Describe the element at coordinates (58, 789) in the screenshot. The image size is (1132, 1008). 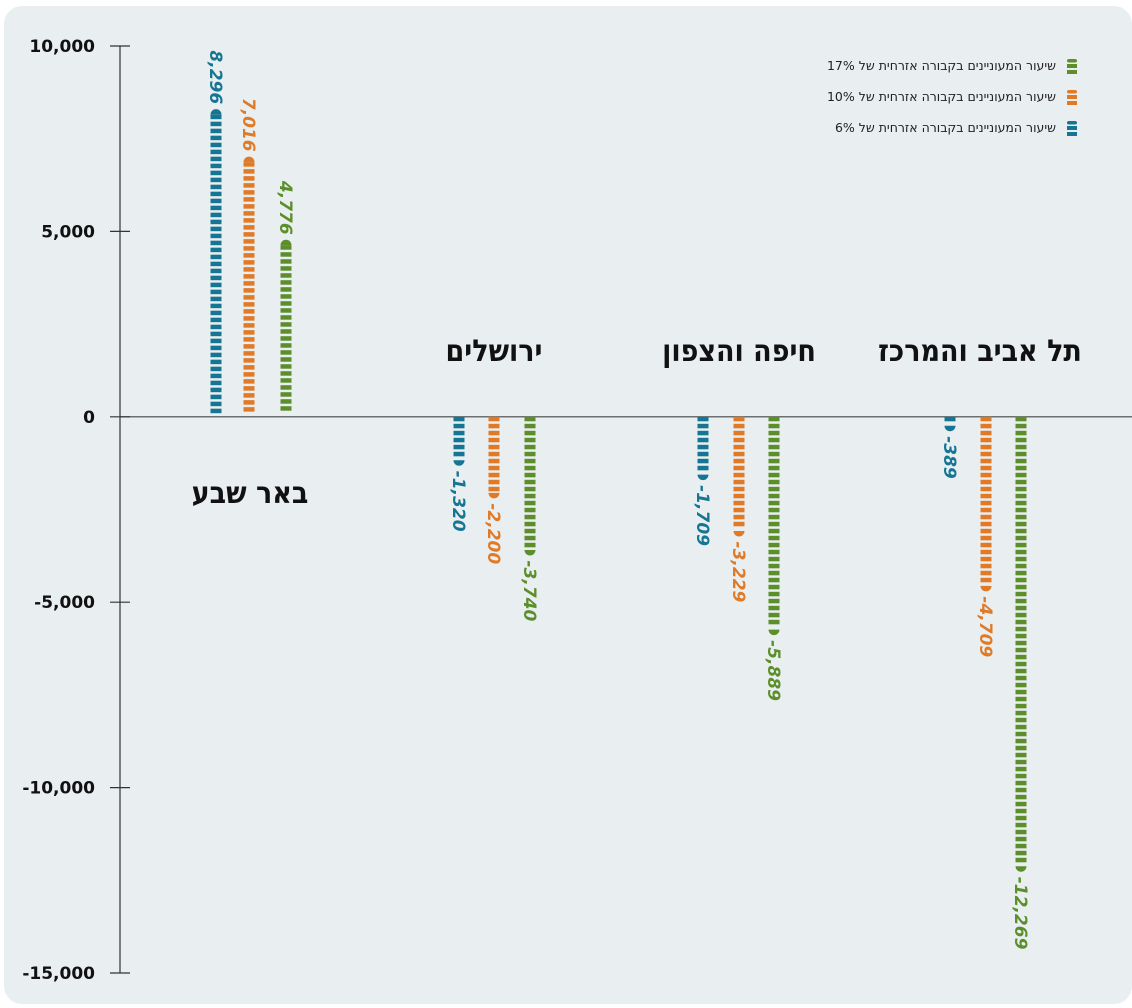
I see `y-tick-label: -10,000` at that location.